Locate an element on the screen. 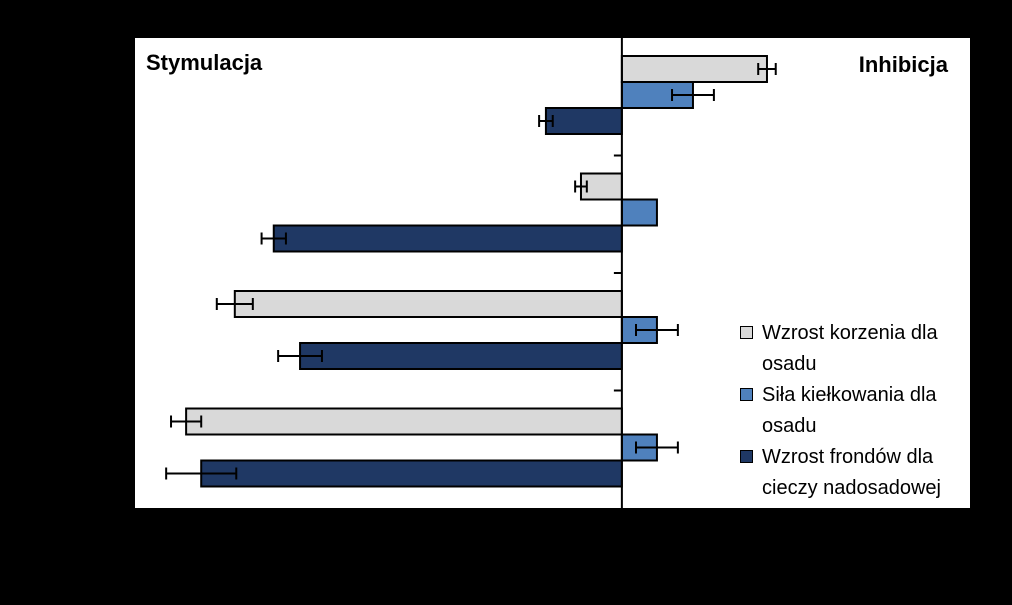 This screenshot has width=1012, height=605. legend-item: Wzrost frondów dla cieczy nadosadowej is located at coordinates (855, 473).